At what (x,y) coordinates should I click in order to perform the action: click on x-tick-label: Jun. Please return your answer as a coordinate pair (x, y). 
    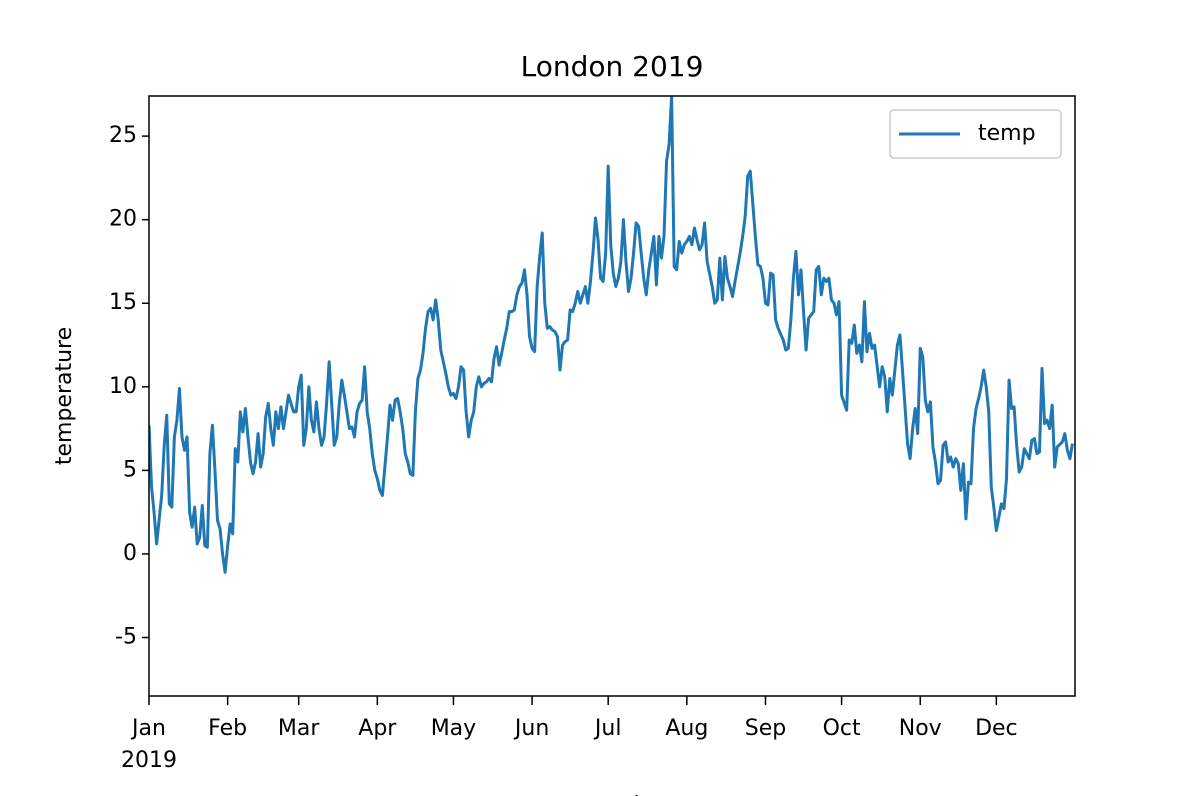
    Looking at the image, I should click on (531, 728).